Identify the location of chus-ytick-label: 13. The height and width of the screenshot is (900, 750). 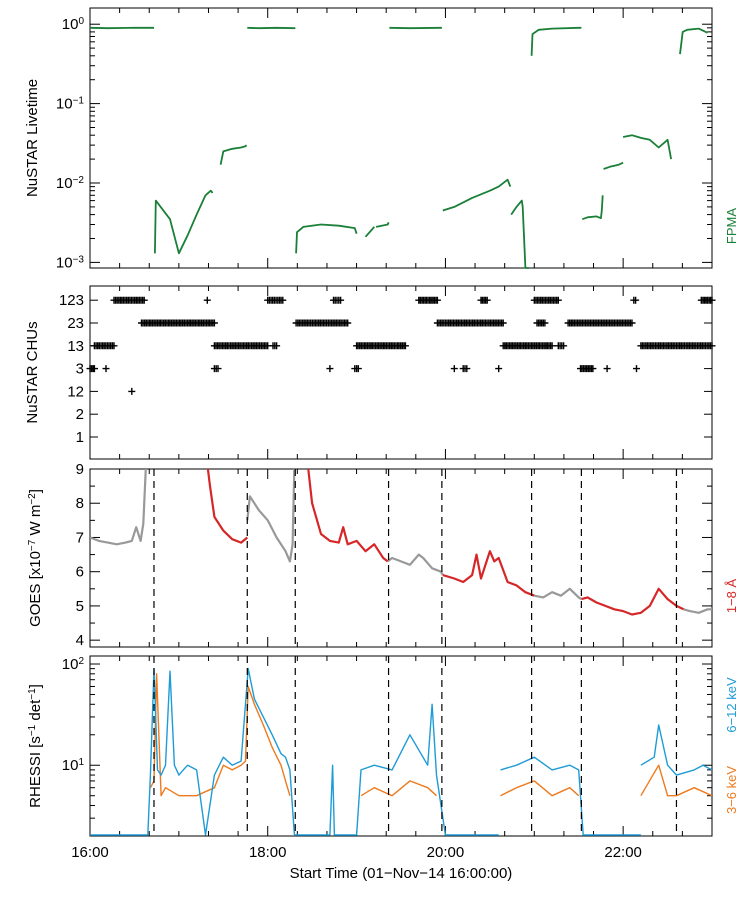
(75, 346).